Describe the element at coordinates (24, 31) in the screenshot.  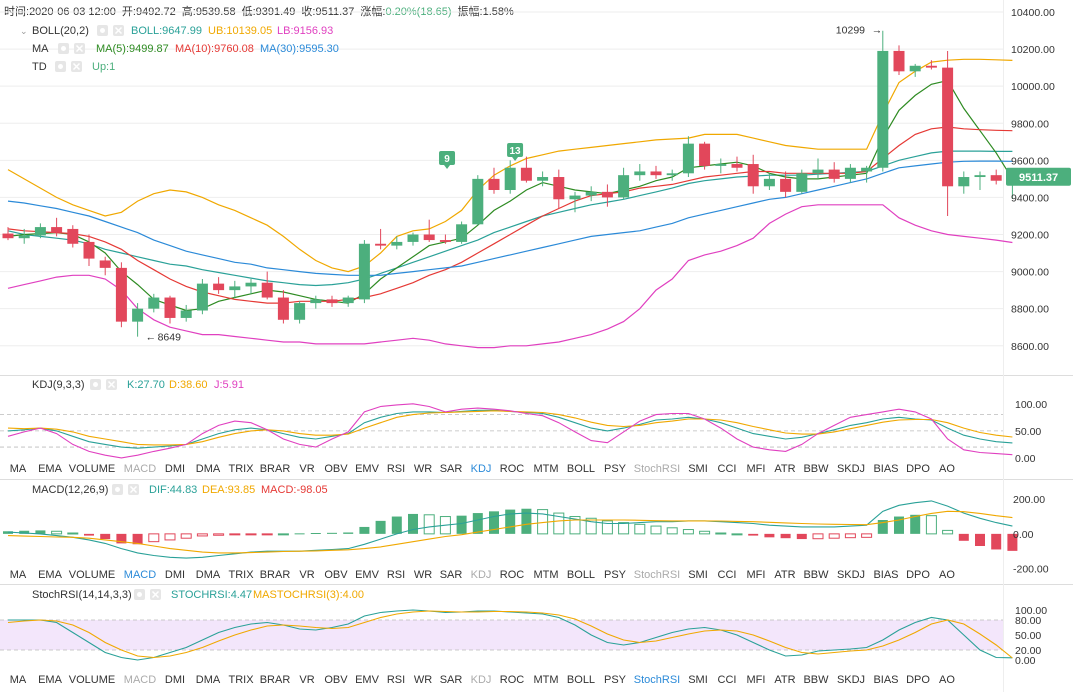
I see `chevron-down-icon: ⌄` at that location.